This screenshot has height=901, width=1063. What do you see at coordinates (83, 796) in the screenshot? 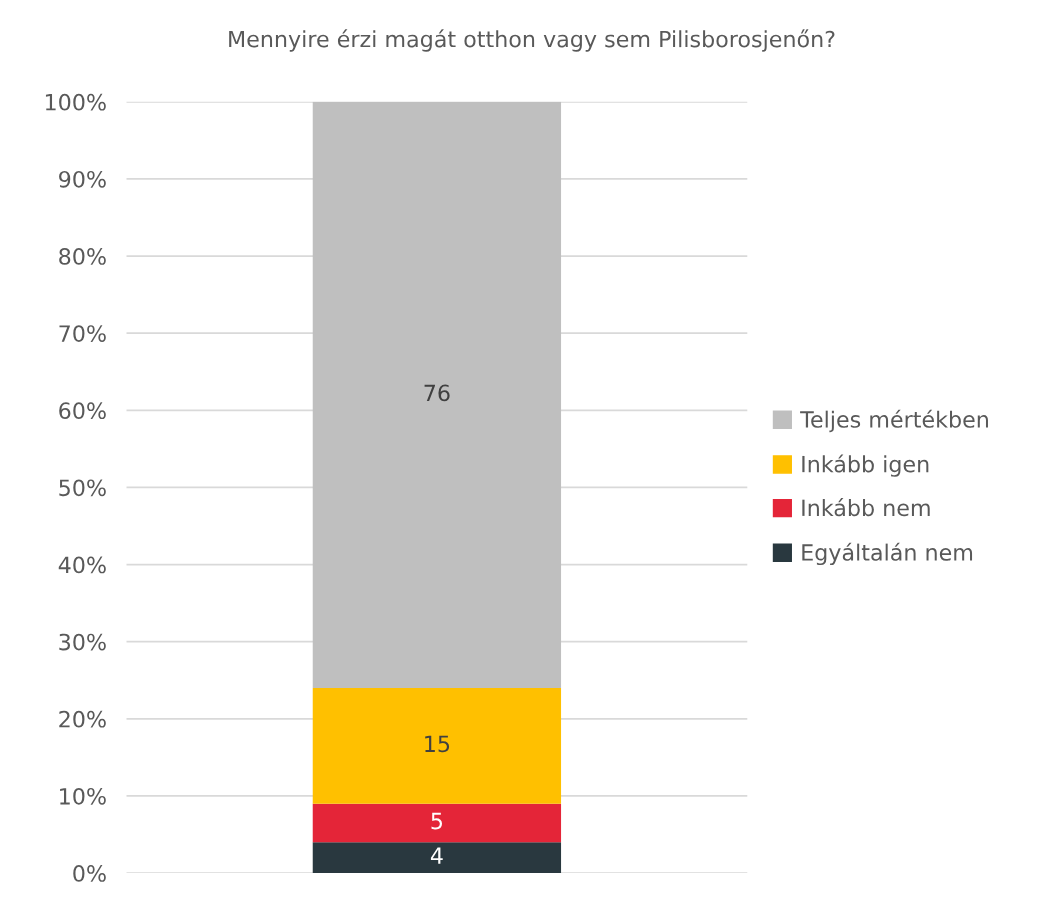
I see `y-tick-label: 10%` at bounding box center [83, 796].